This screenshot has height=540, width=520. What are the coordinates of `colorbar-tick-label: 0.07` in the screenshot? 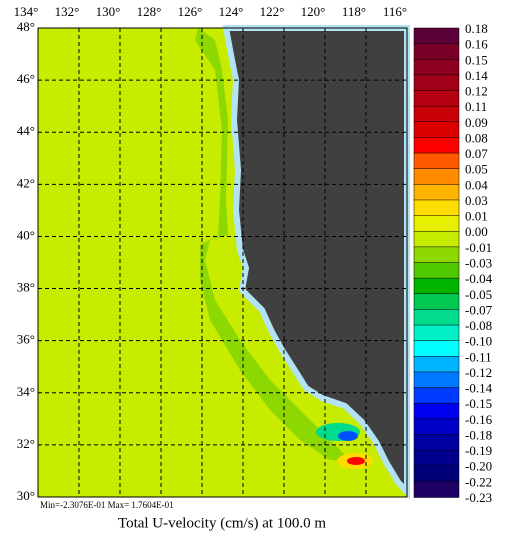 It's located at (476, 153).